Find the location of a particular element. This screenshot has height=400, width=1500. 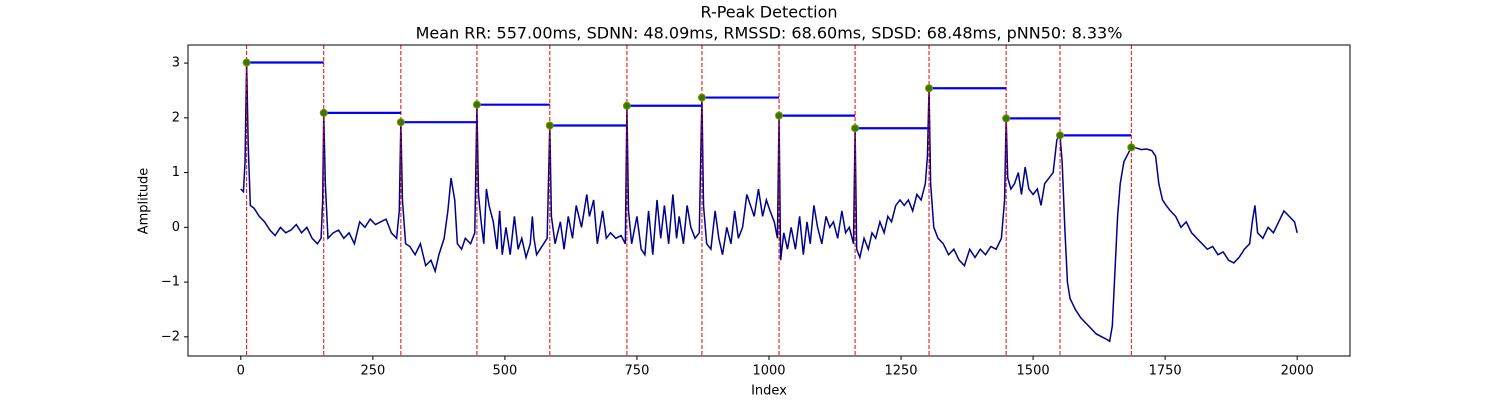

x-tick-label: 1750 is located at coordinates (1165, 371).